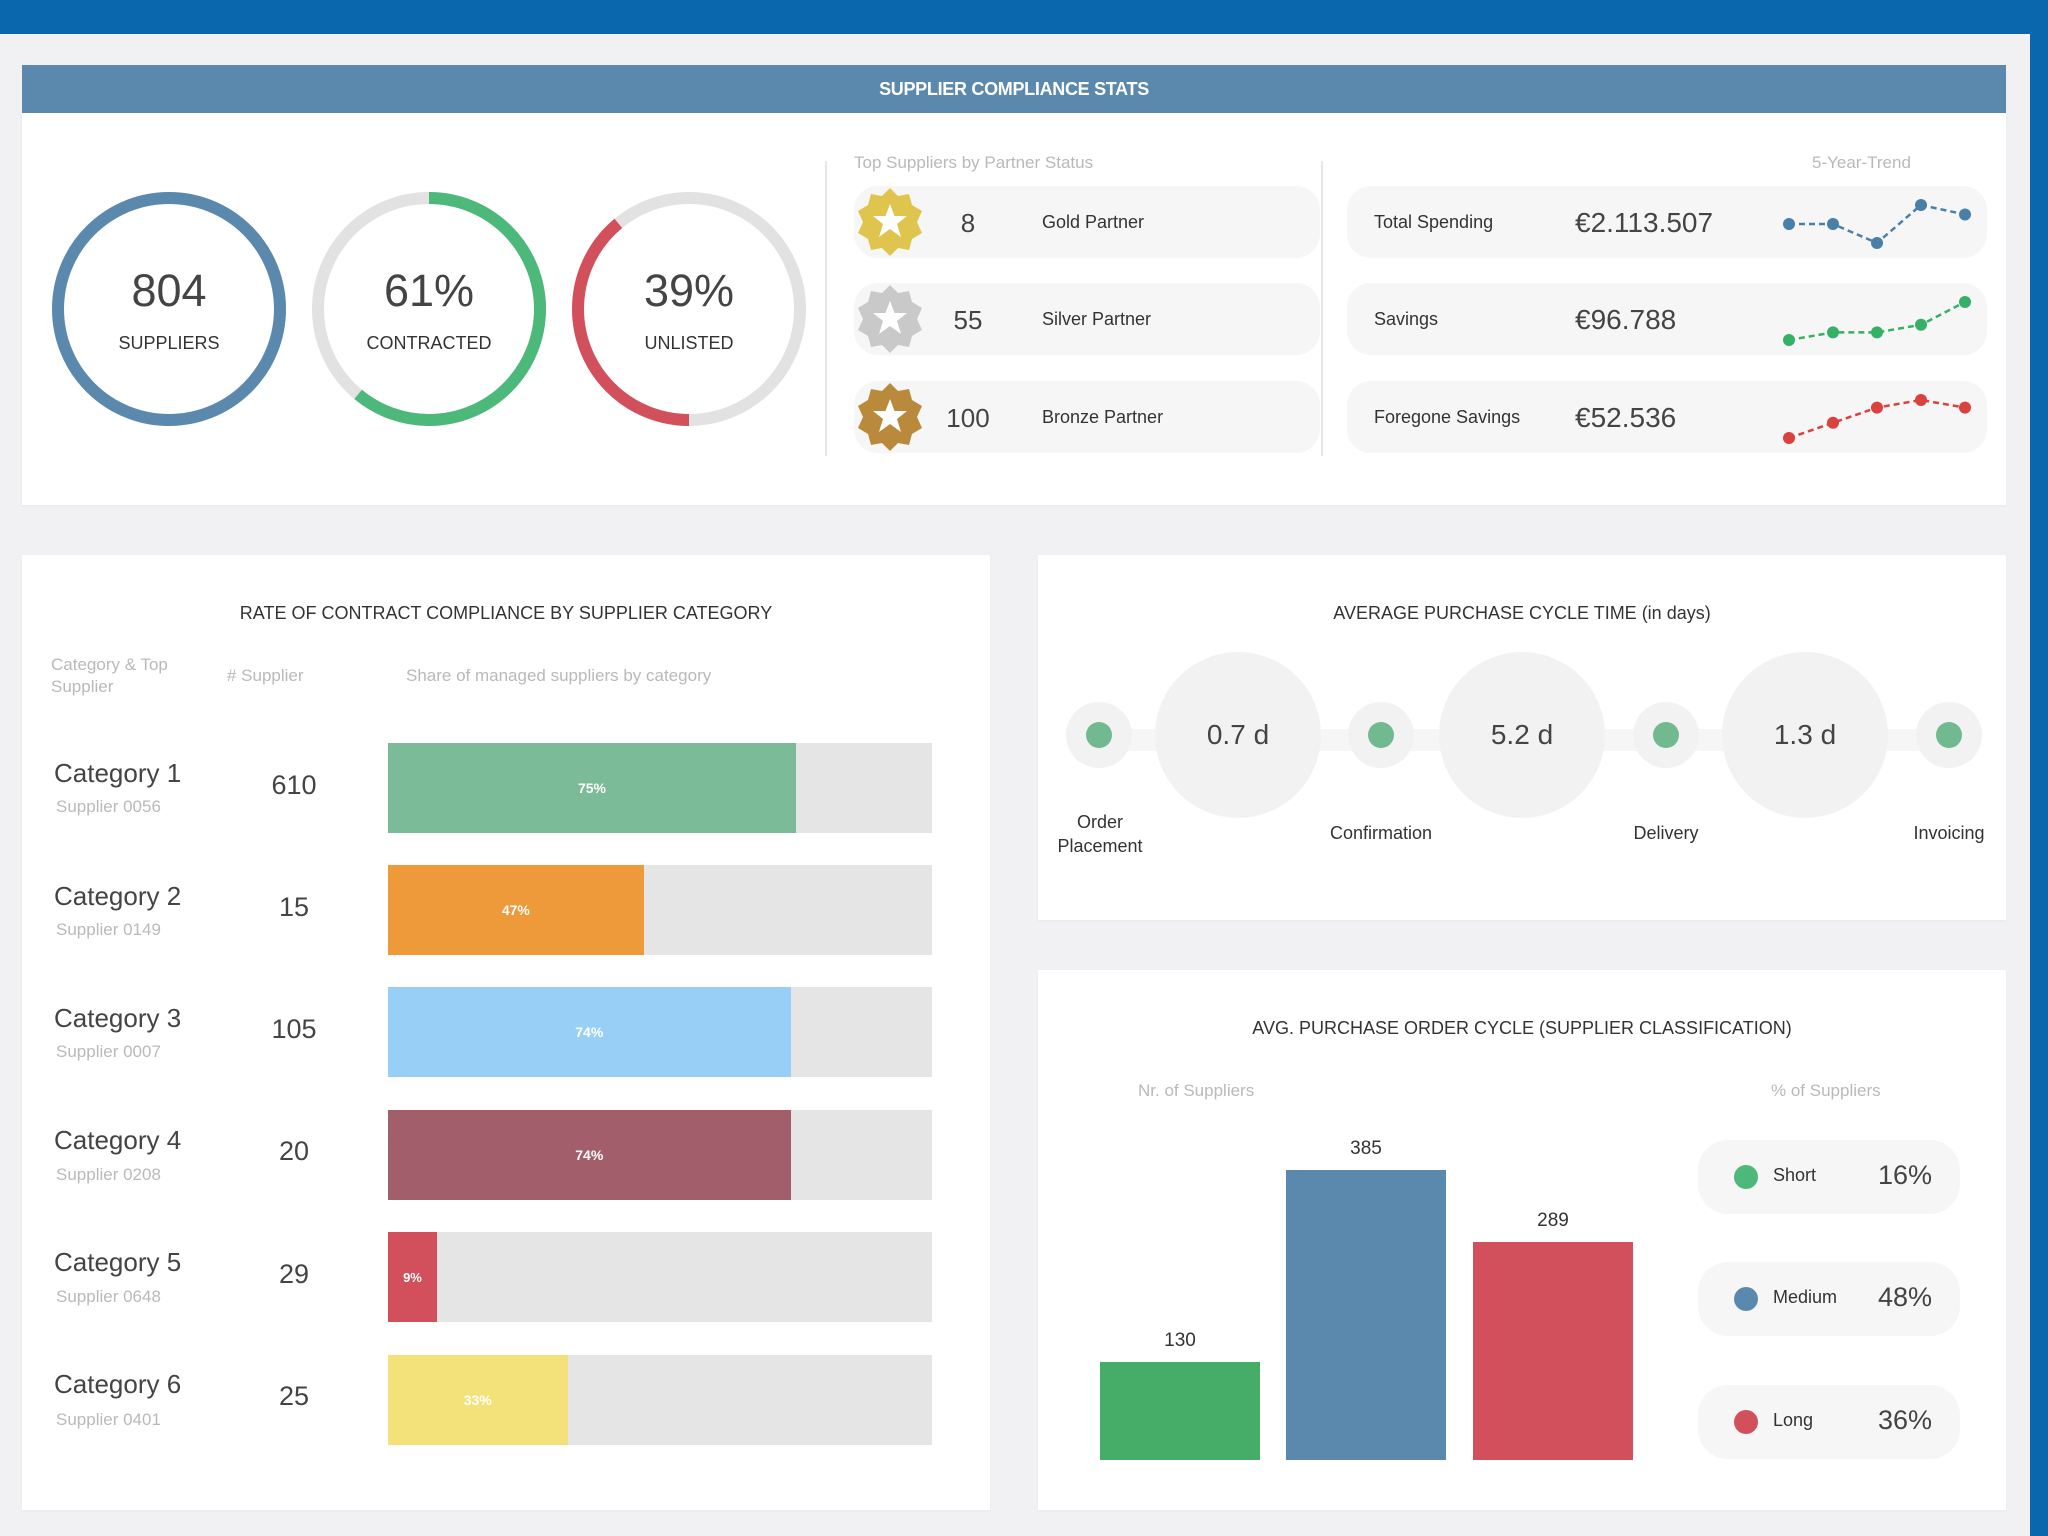  What do you see at coordinates (1024, 17) in the screenshot?
I see `top-bar` at bounding box center [1024, 17].